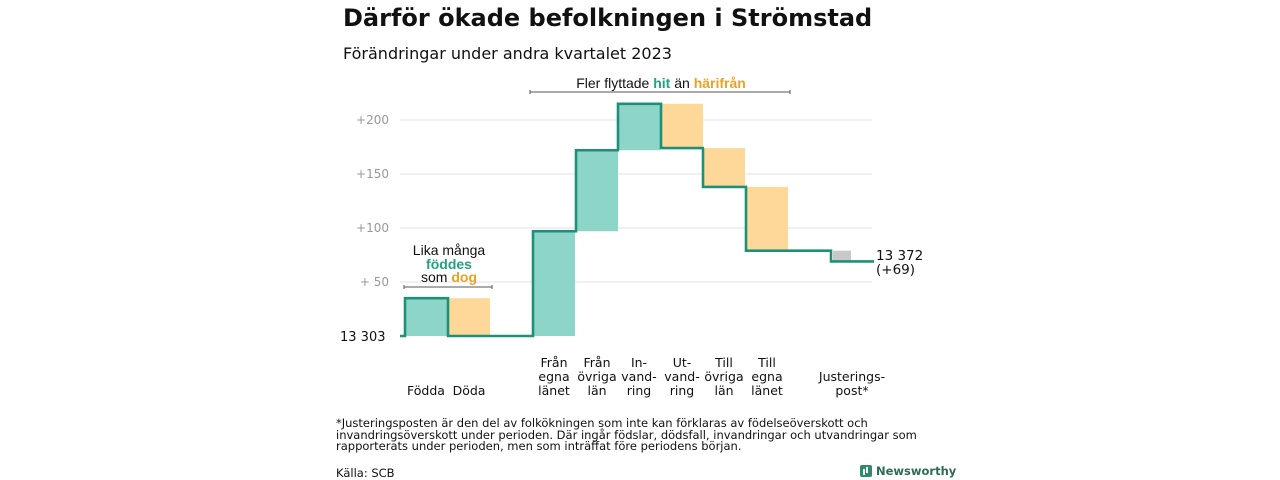 The width and height of the screenshot is (1280, 480). I want to click on annotation-left-line1: Lika många, so click(449, 250).